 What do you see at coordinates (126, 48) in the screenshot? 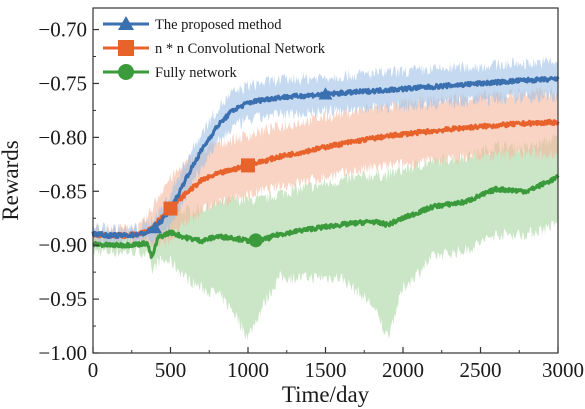
I see `legend-marker-square` at bounding box center [126, 48].